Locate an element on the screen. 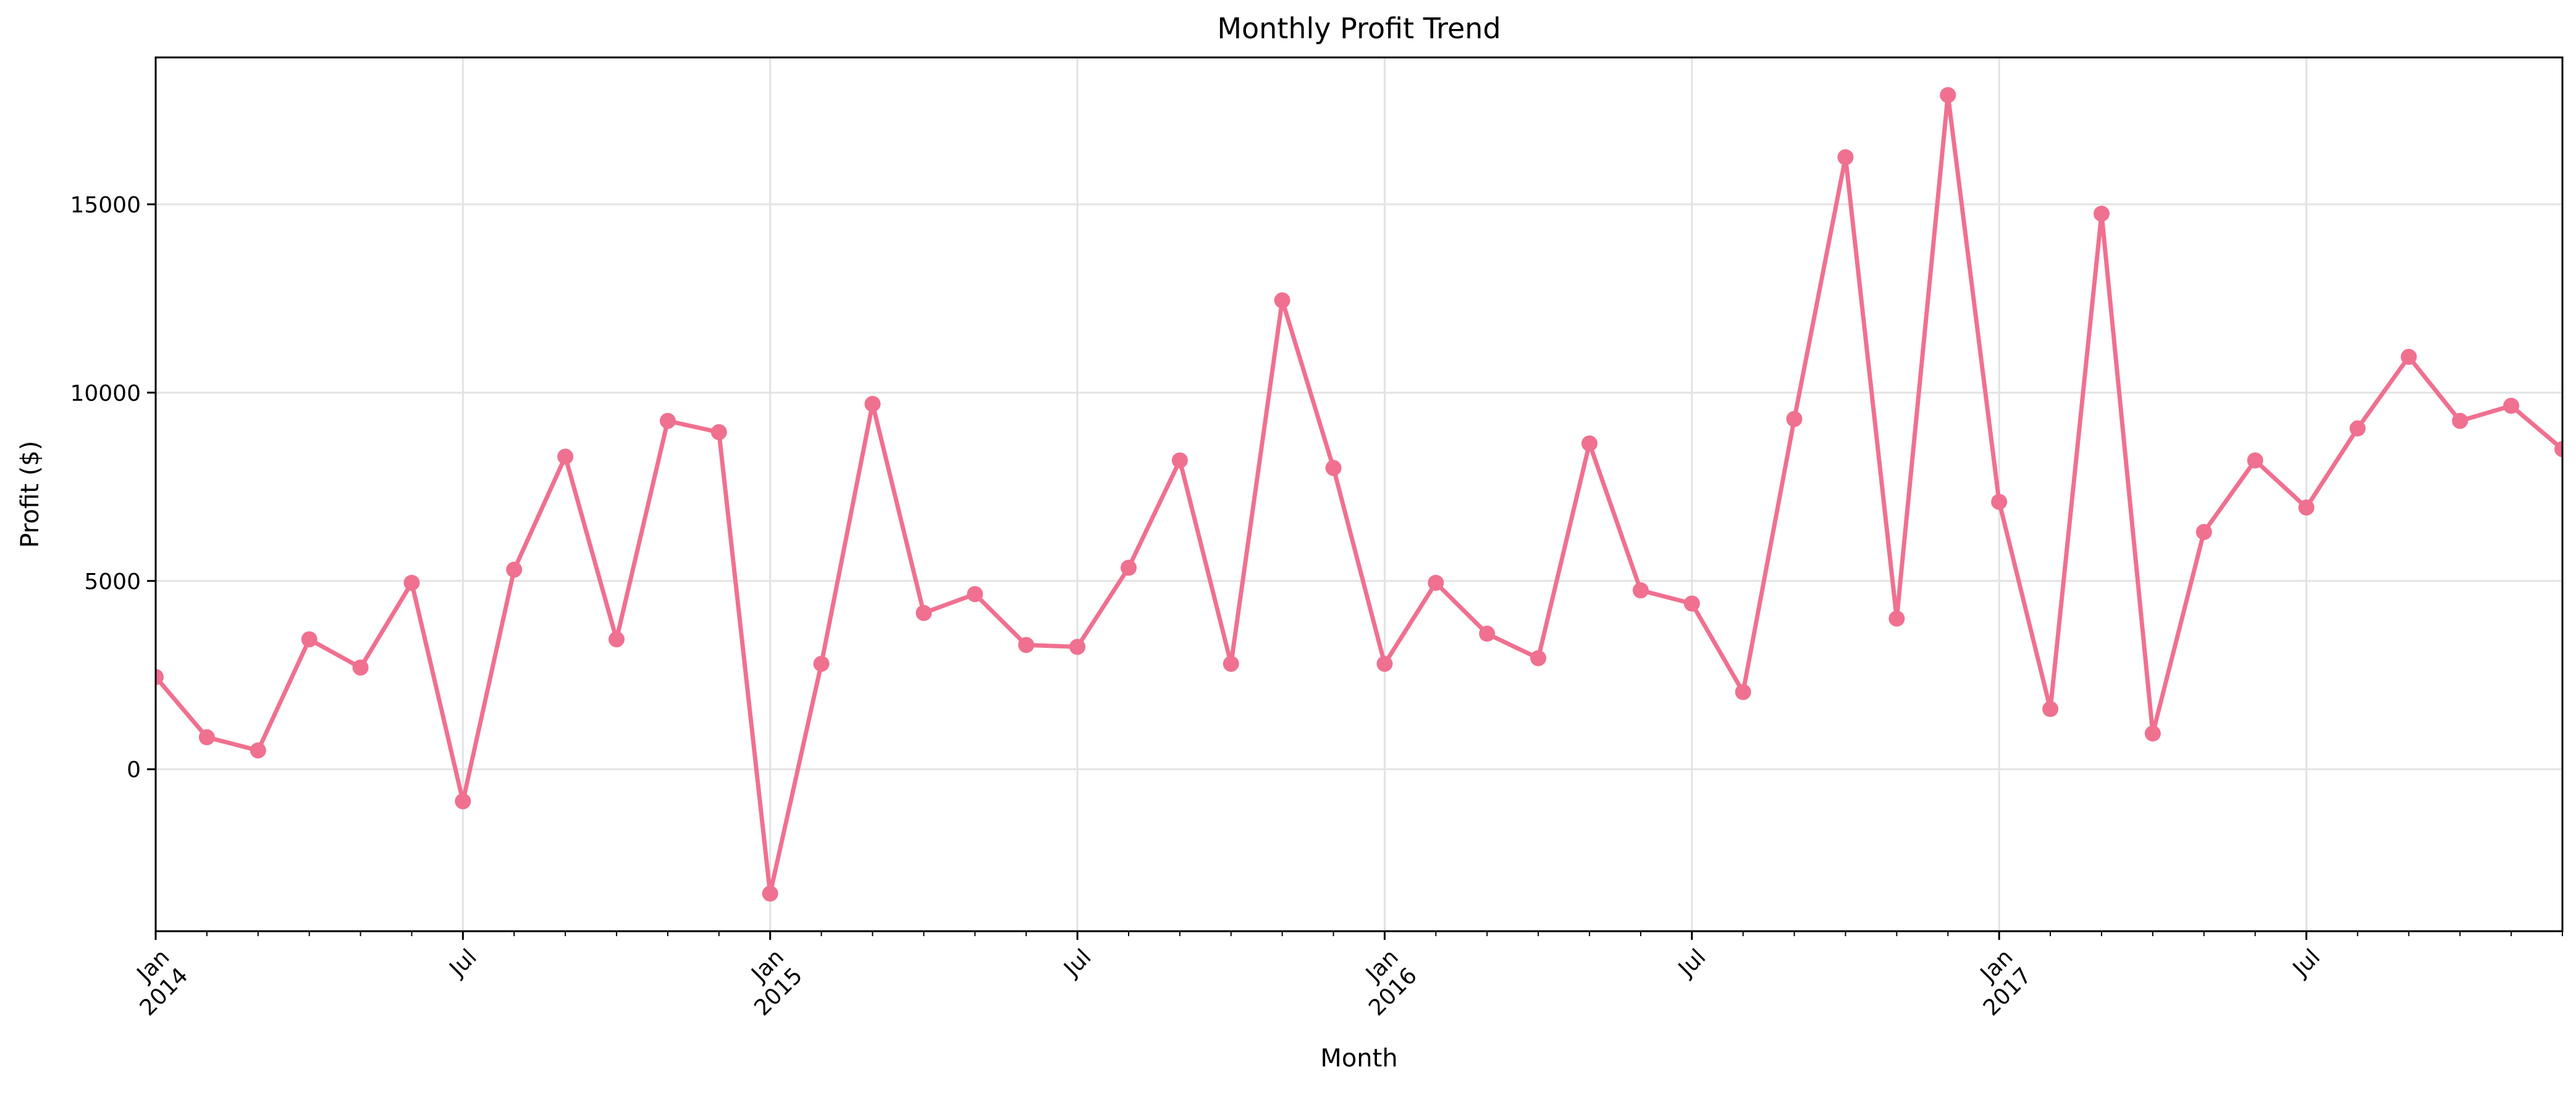  y-tick-label: 10000 is located at coordinates (105, 393).